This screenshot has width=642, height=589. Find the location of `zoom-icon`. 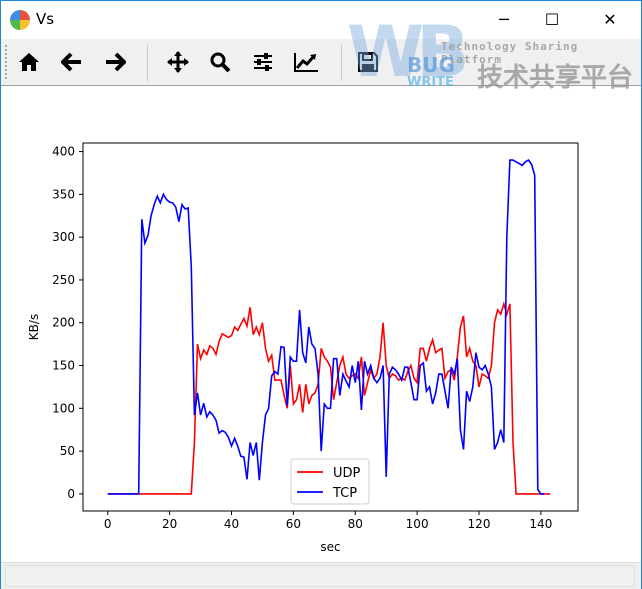

zoom-icon is located at coordinates (220, 62).